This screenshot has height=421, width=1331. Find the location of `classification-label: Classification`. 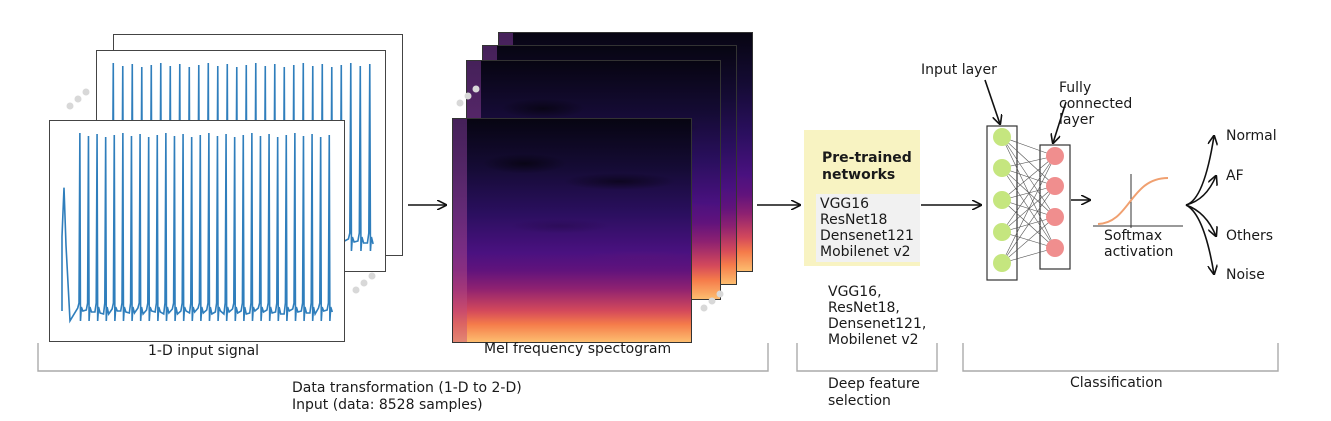

classification-label: Classification is located at coordinates (1116, 383).